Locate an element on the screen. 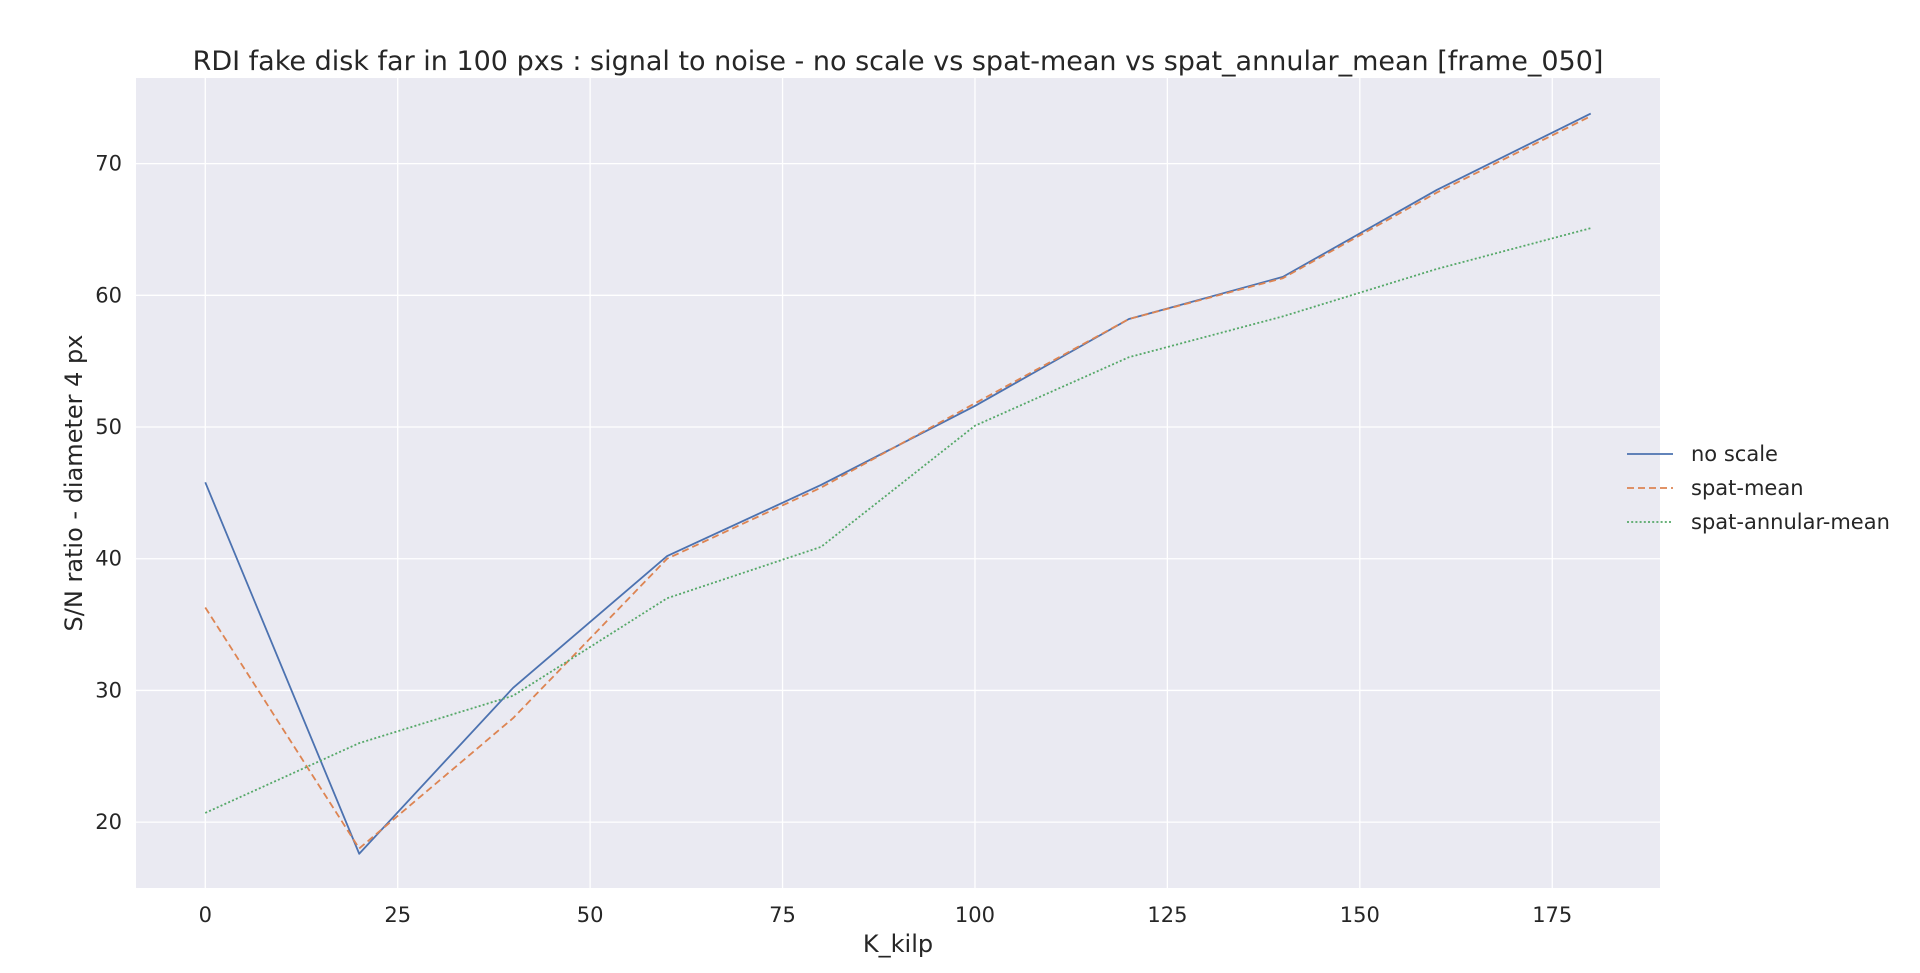 Image resolution: width=1920 pixels, height=973 pixels. x-tick-label: 50 is located at coordinates (590, 915).